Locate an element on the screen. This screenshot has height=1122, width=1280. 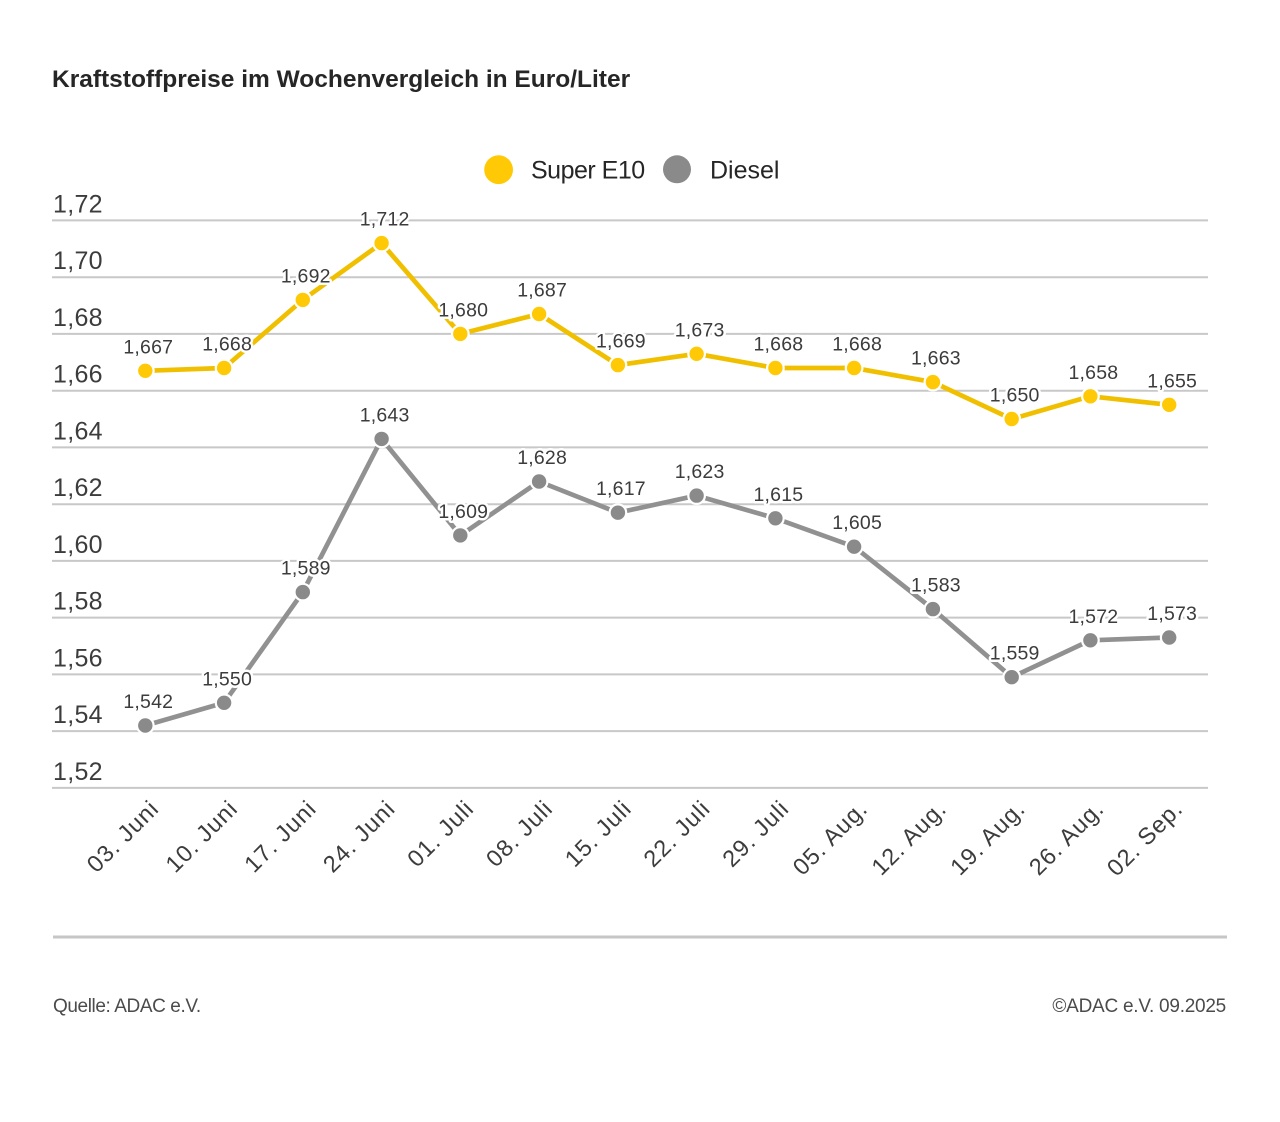
svg-text: 1,58 is located at coordinates (78, 602).